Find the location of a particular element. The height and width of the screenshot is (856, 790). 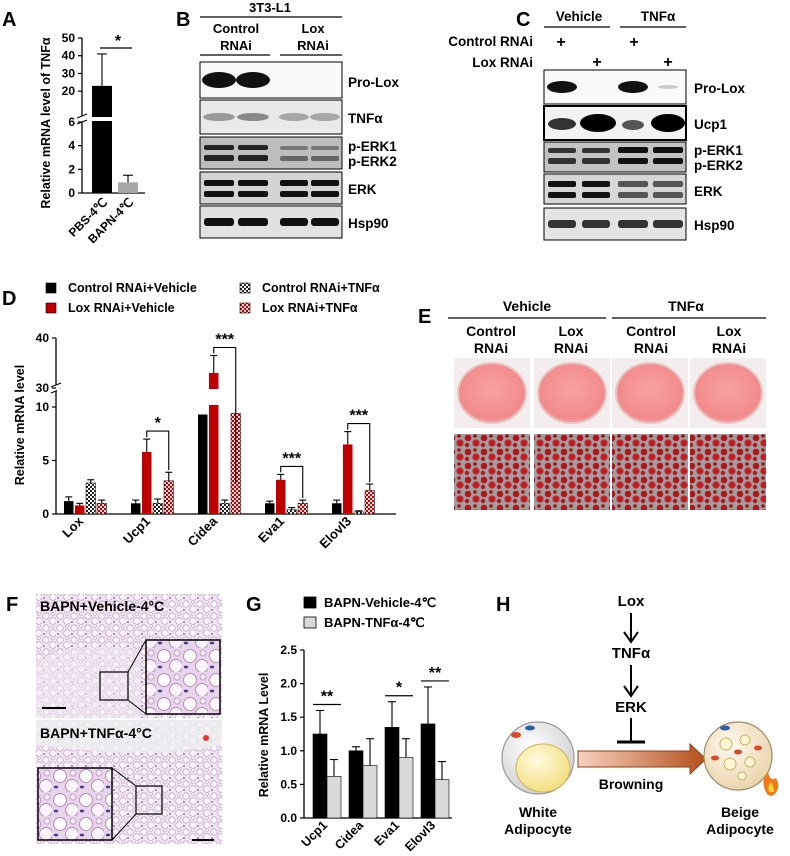

d-category-label: Lox is located at coordinates (72, 526).